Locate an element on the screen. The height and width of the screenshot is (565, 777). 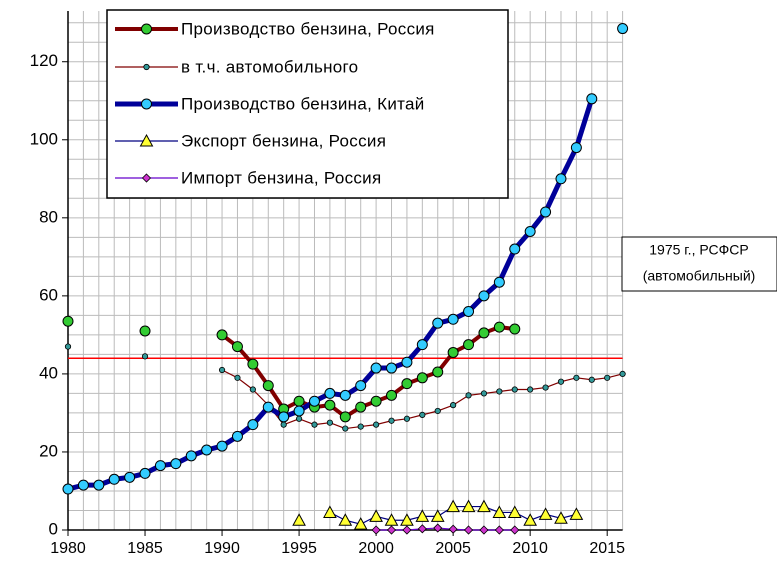
x-tick-label: 1980 is located at coordinates (68, 548).